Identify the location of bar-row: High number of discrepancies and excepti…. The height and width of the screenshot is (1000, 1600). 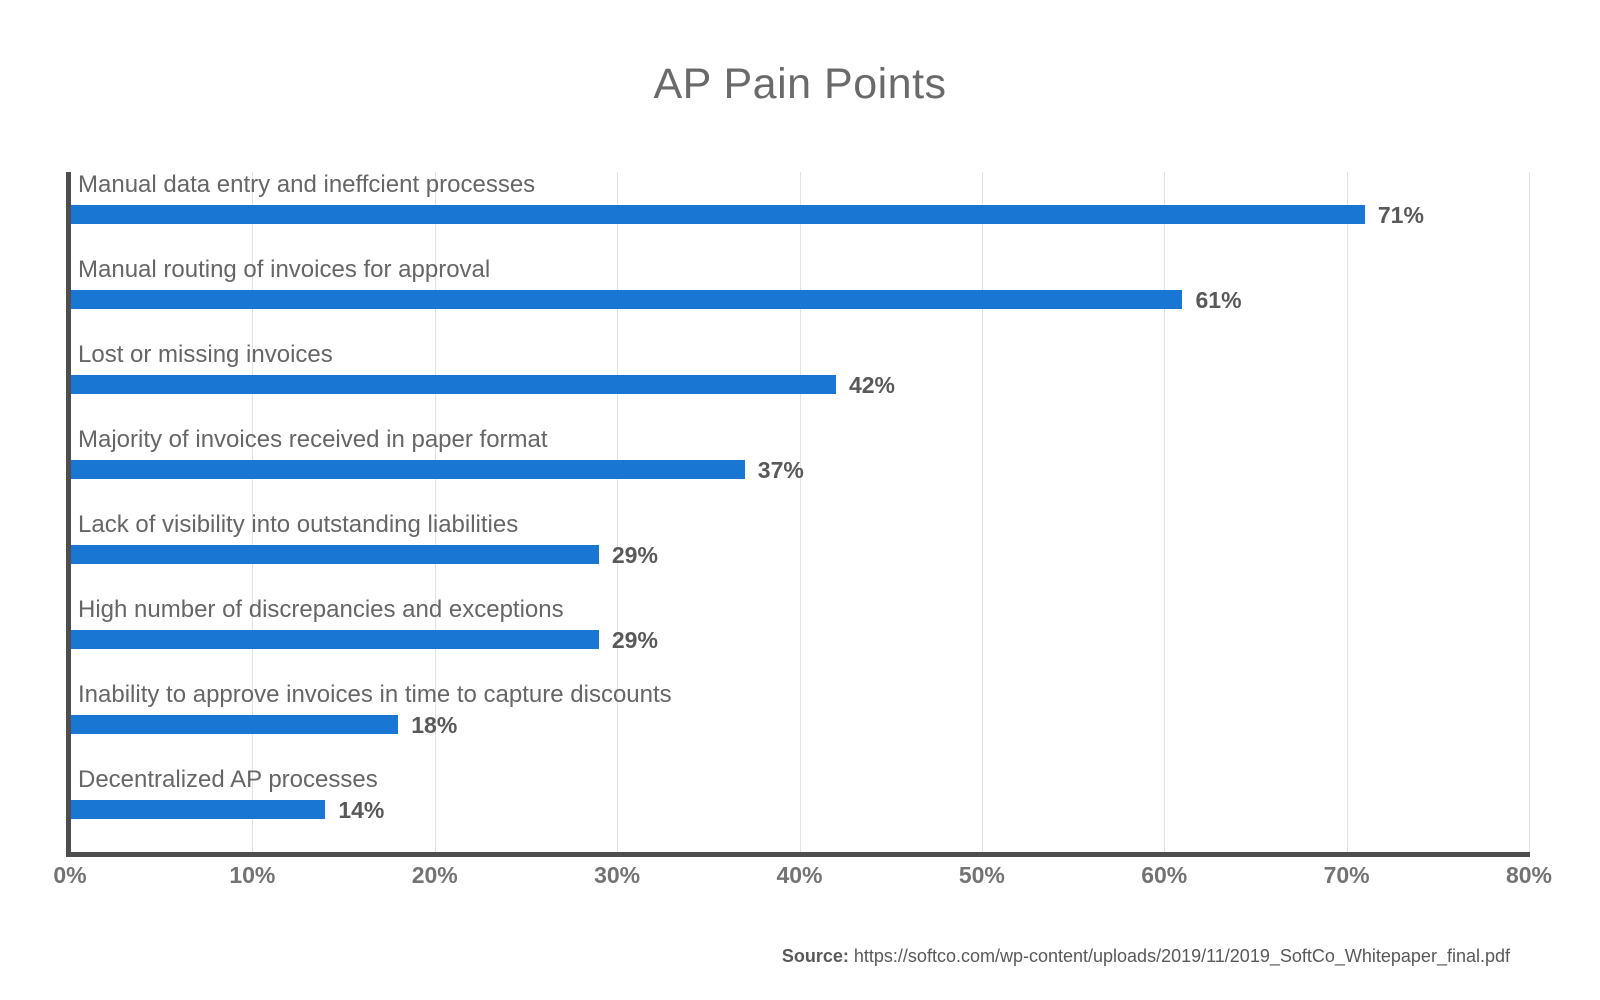
(799, 639).